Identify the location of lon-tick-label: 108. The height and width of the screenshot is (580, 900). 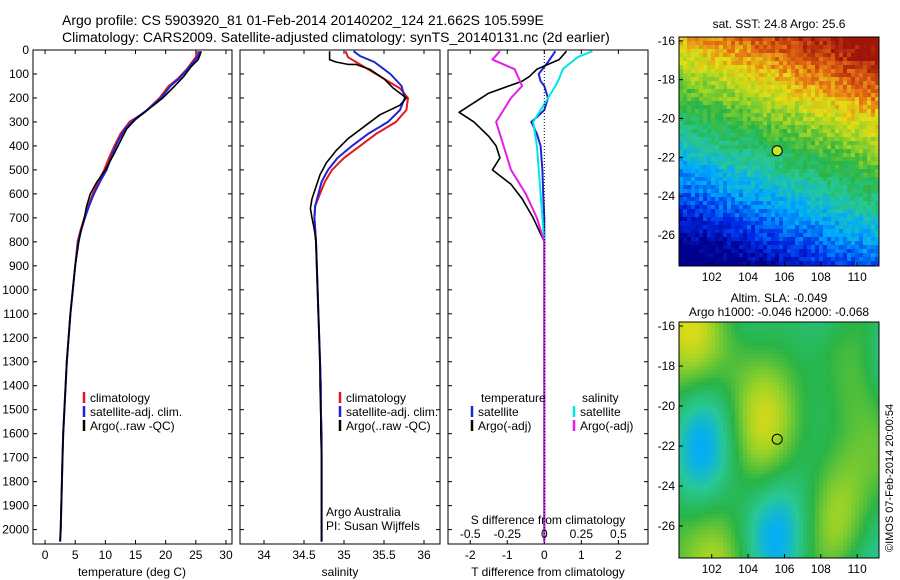
(821, 277).